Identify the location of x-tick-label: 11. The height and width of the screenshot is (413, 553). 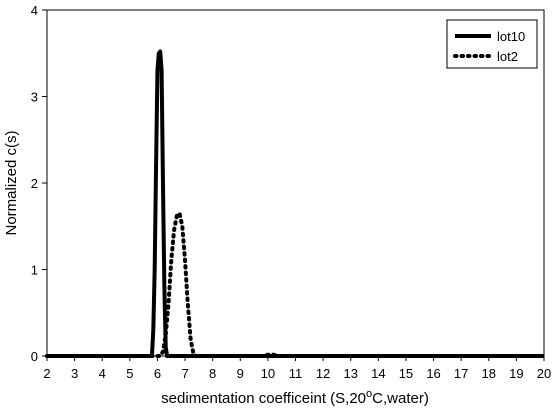
(296, 373).